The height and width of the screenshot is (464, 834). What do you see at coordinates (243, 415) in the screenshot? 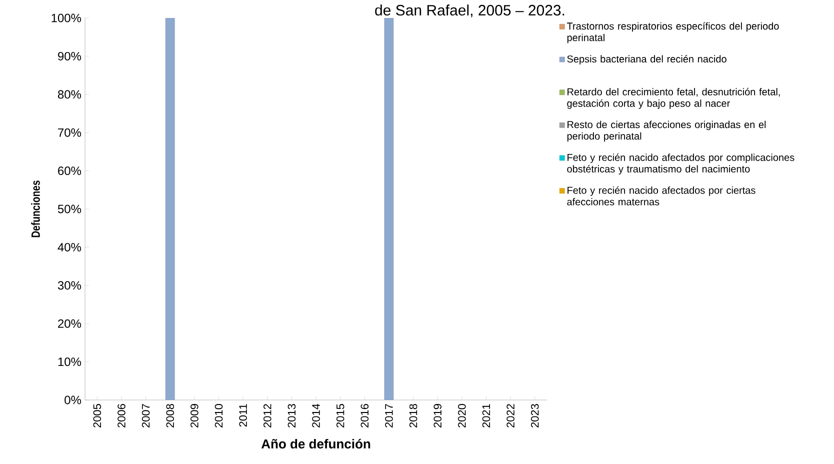
I see `x-tick-label: 2011` at bounding box center [243, 415].